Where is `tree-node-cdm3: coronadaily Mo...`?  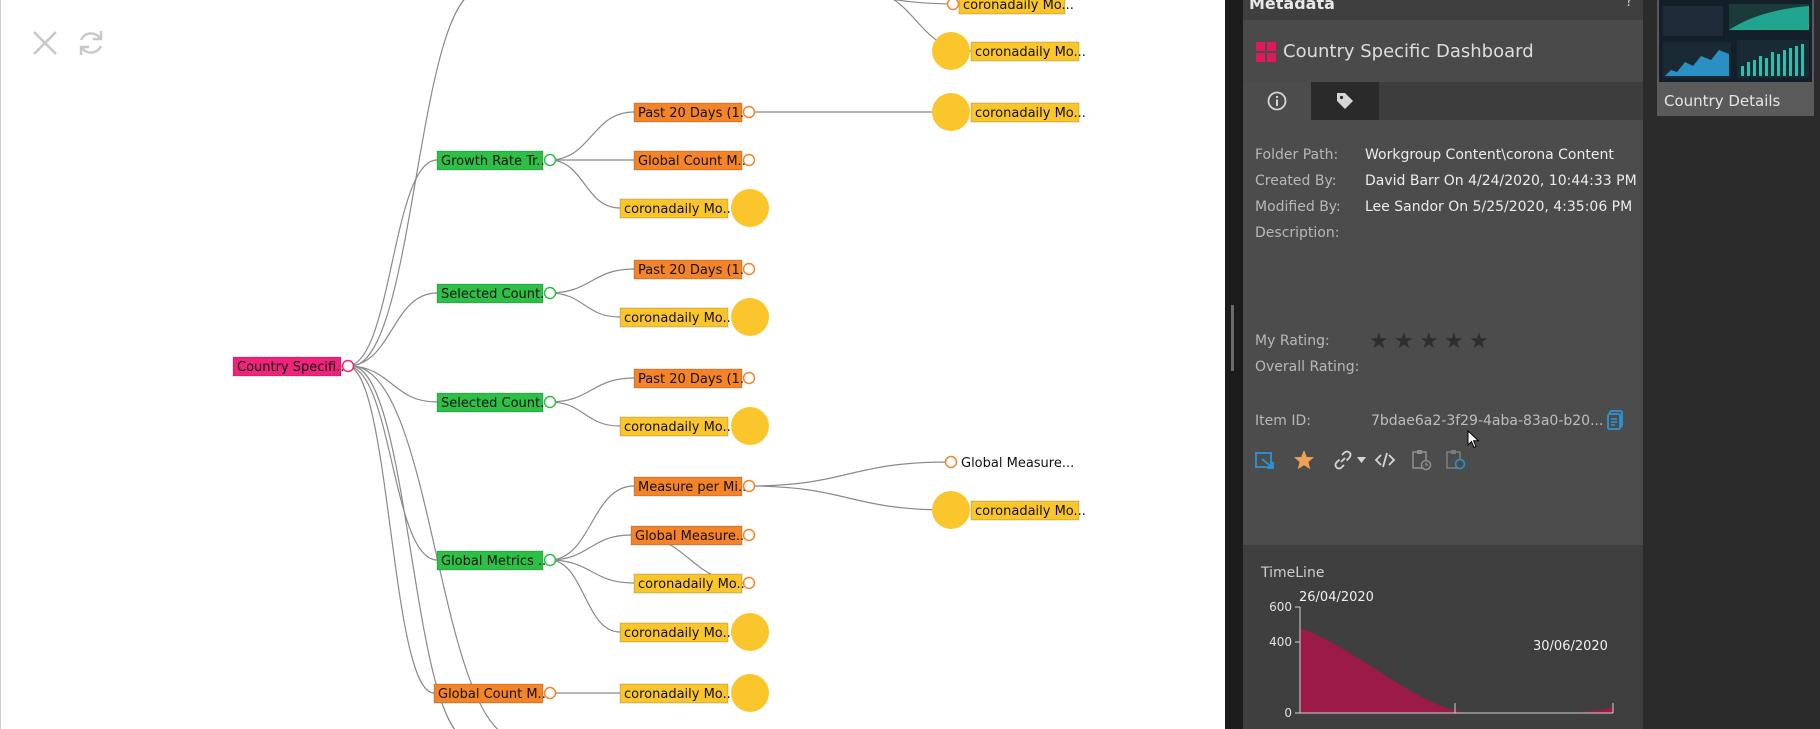
tree-node-cdm3: coronadaily Mo... is located at coordinates (694, 426).